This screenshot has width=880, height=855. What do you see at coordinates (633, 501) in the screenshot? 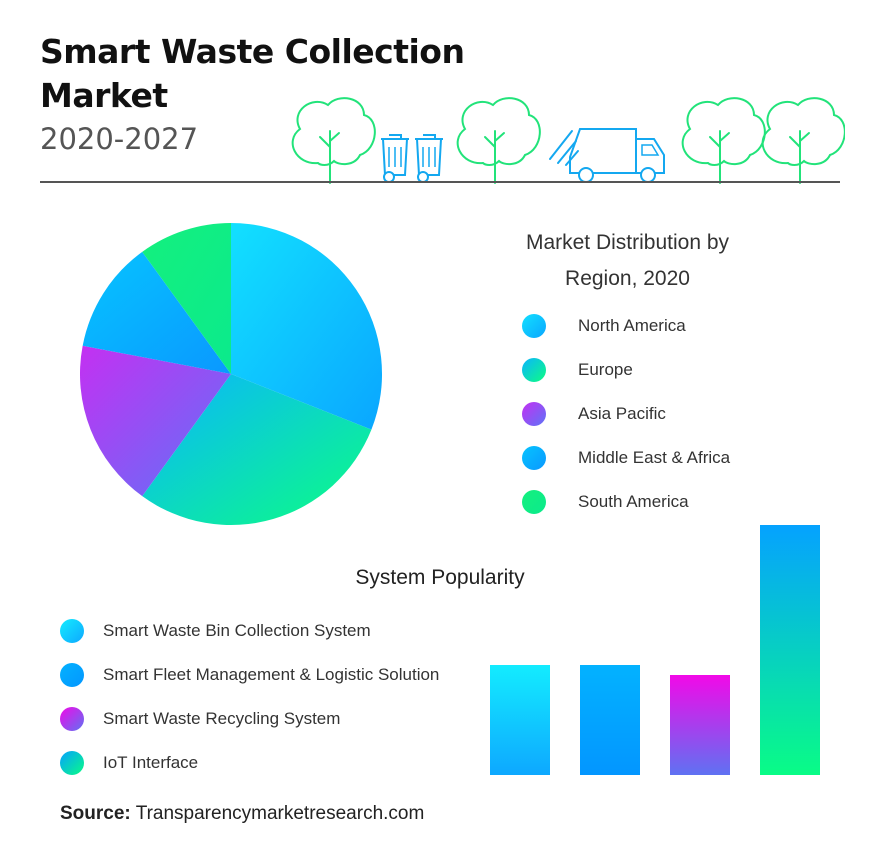
I see `legend-label: South America` at bounding box center [633, 501].